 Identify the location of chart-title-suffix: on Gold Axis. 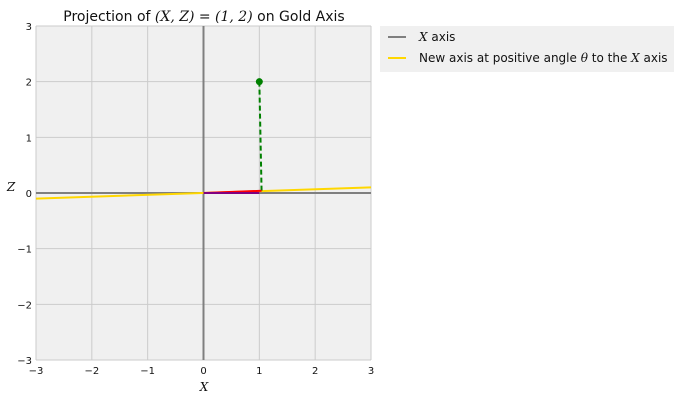
(299, 17).